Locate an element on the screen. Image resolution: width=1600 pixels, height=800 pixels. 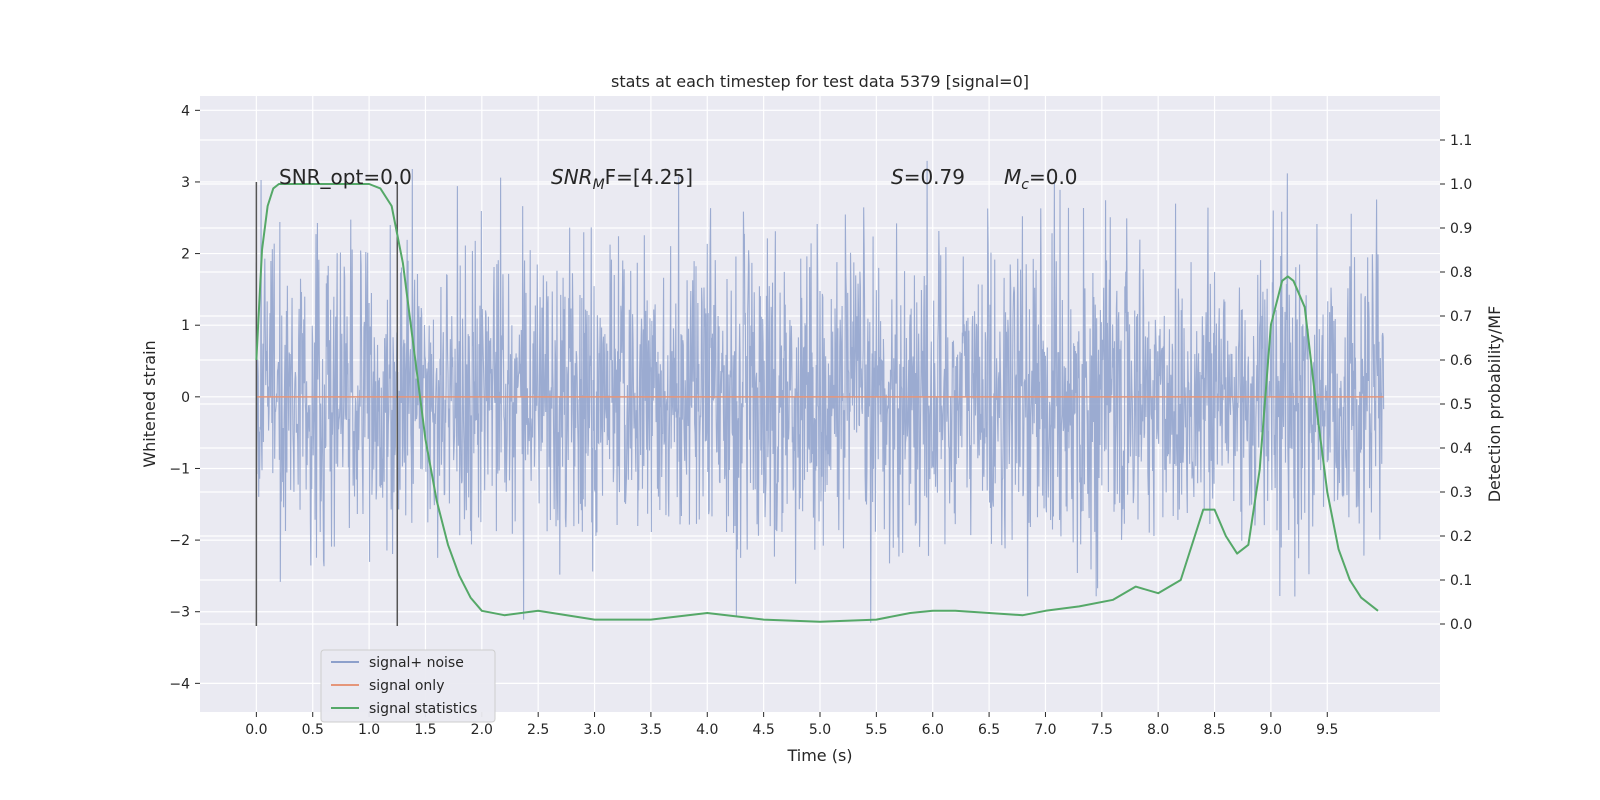
x-tick-label: 6.5 is located at coordinates (989, 730).